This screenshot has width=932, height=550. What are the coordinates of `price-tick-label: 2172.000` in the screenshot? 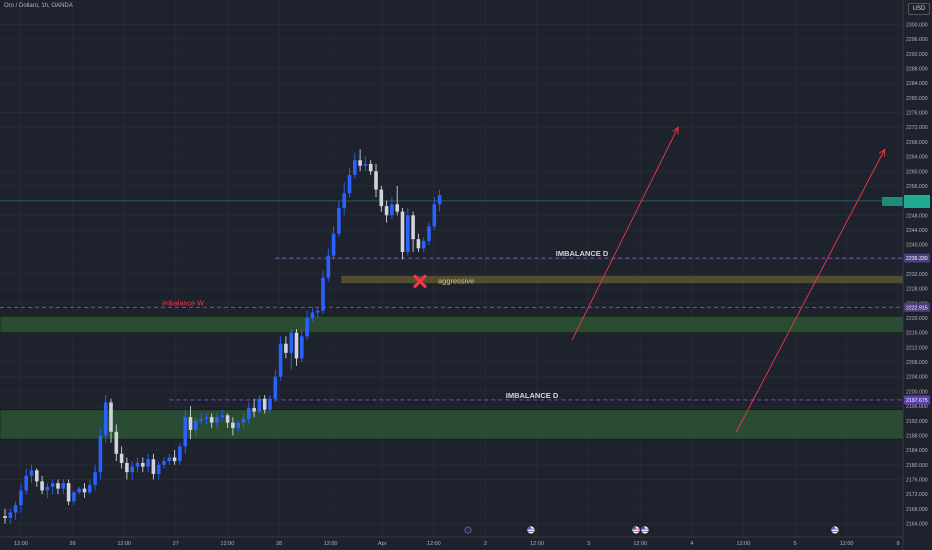 It's located at (917, 495).